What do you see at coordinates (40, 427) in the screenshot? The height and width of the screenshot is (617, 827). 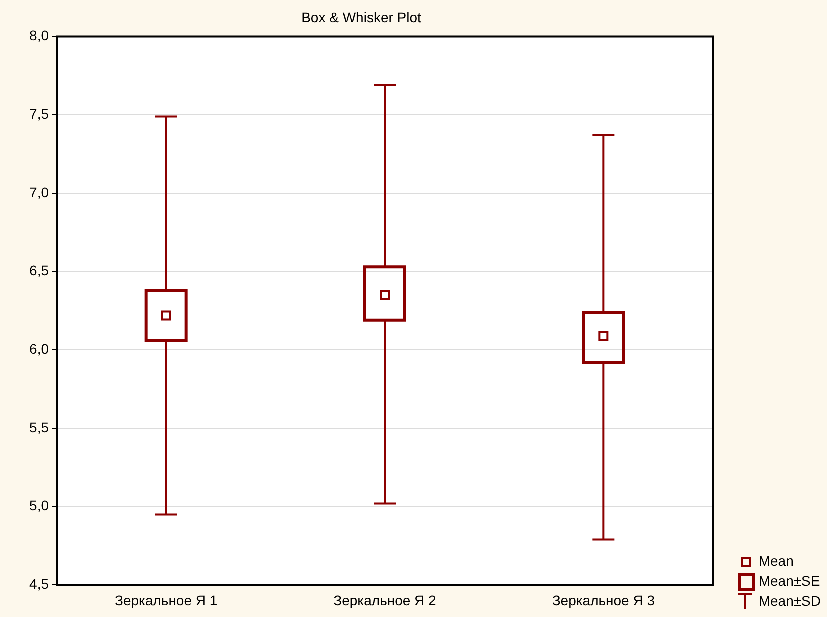 I see `y-tick-label: 5,5` at bounding box center [40, 427].